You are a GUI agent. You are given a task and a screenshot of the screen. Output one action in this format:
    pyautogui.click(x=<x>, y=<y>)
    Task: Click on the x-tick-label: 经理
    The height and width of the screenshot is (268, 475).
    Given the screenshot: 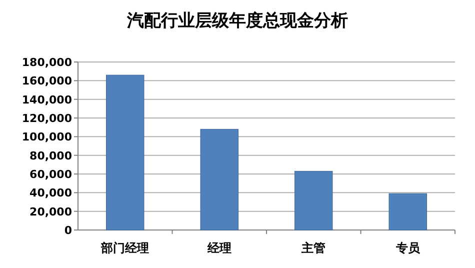 What is the action you would take?
    pyautogui.click(x=219, y=248)
    